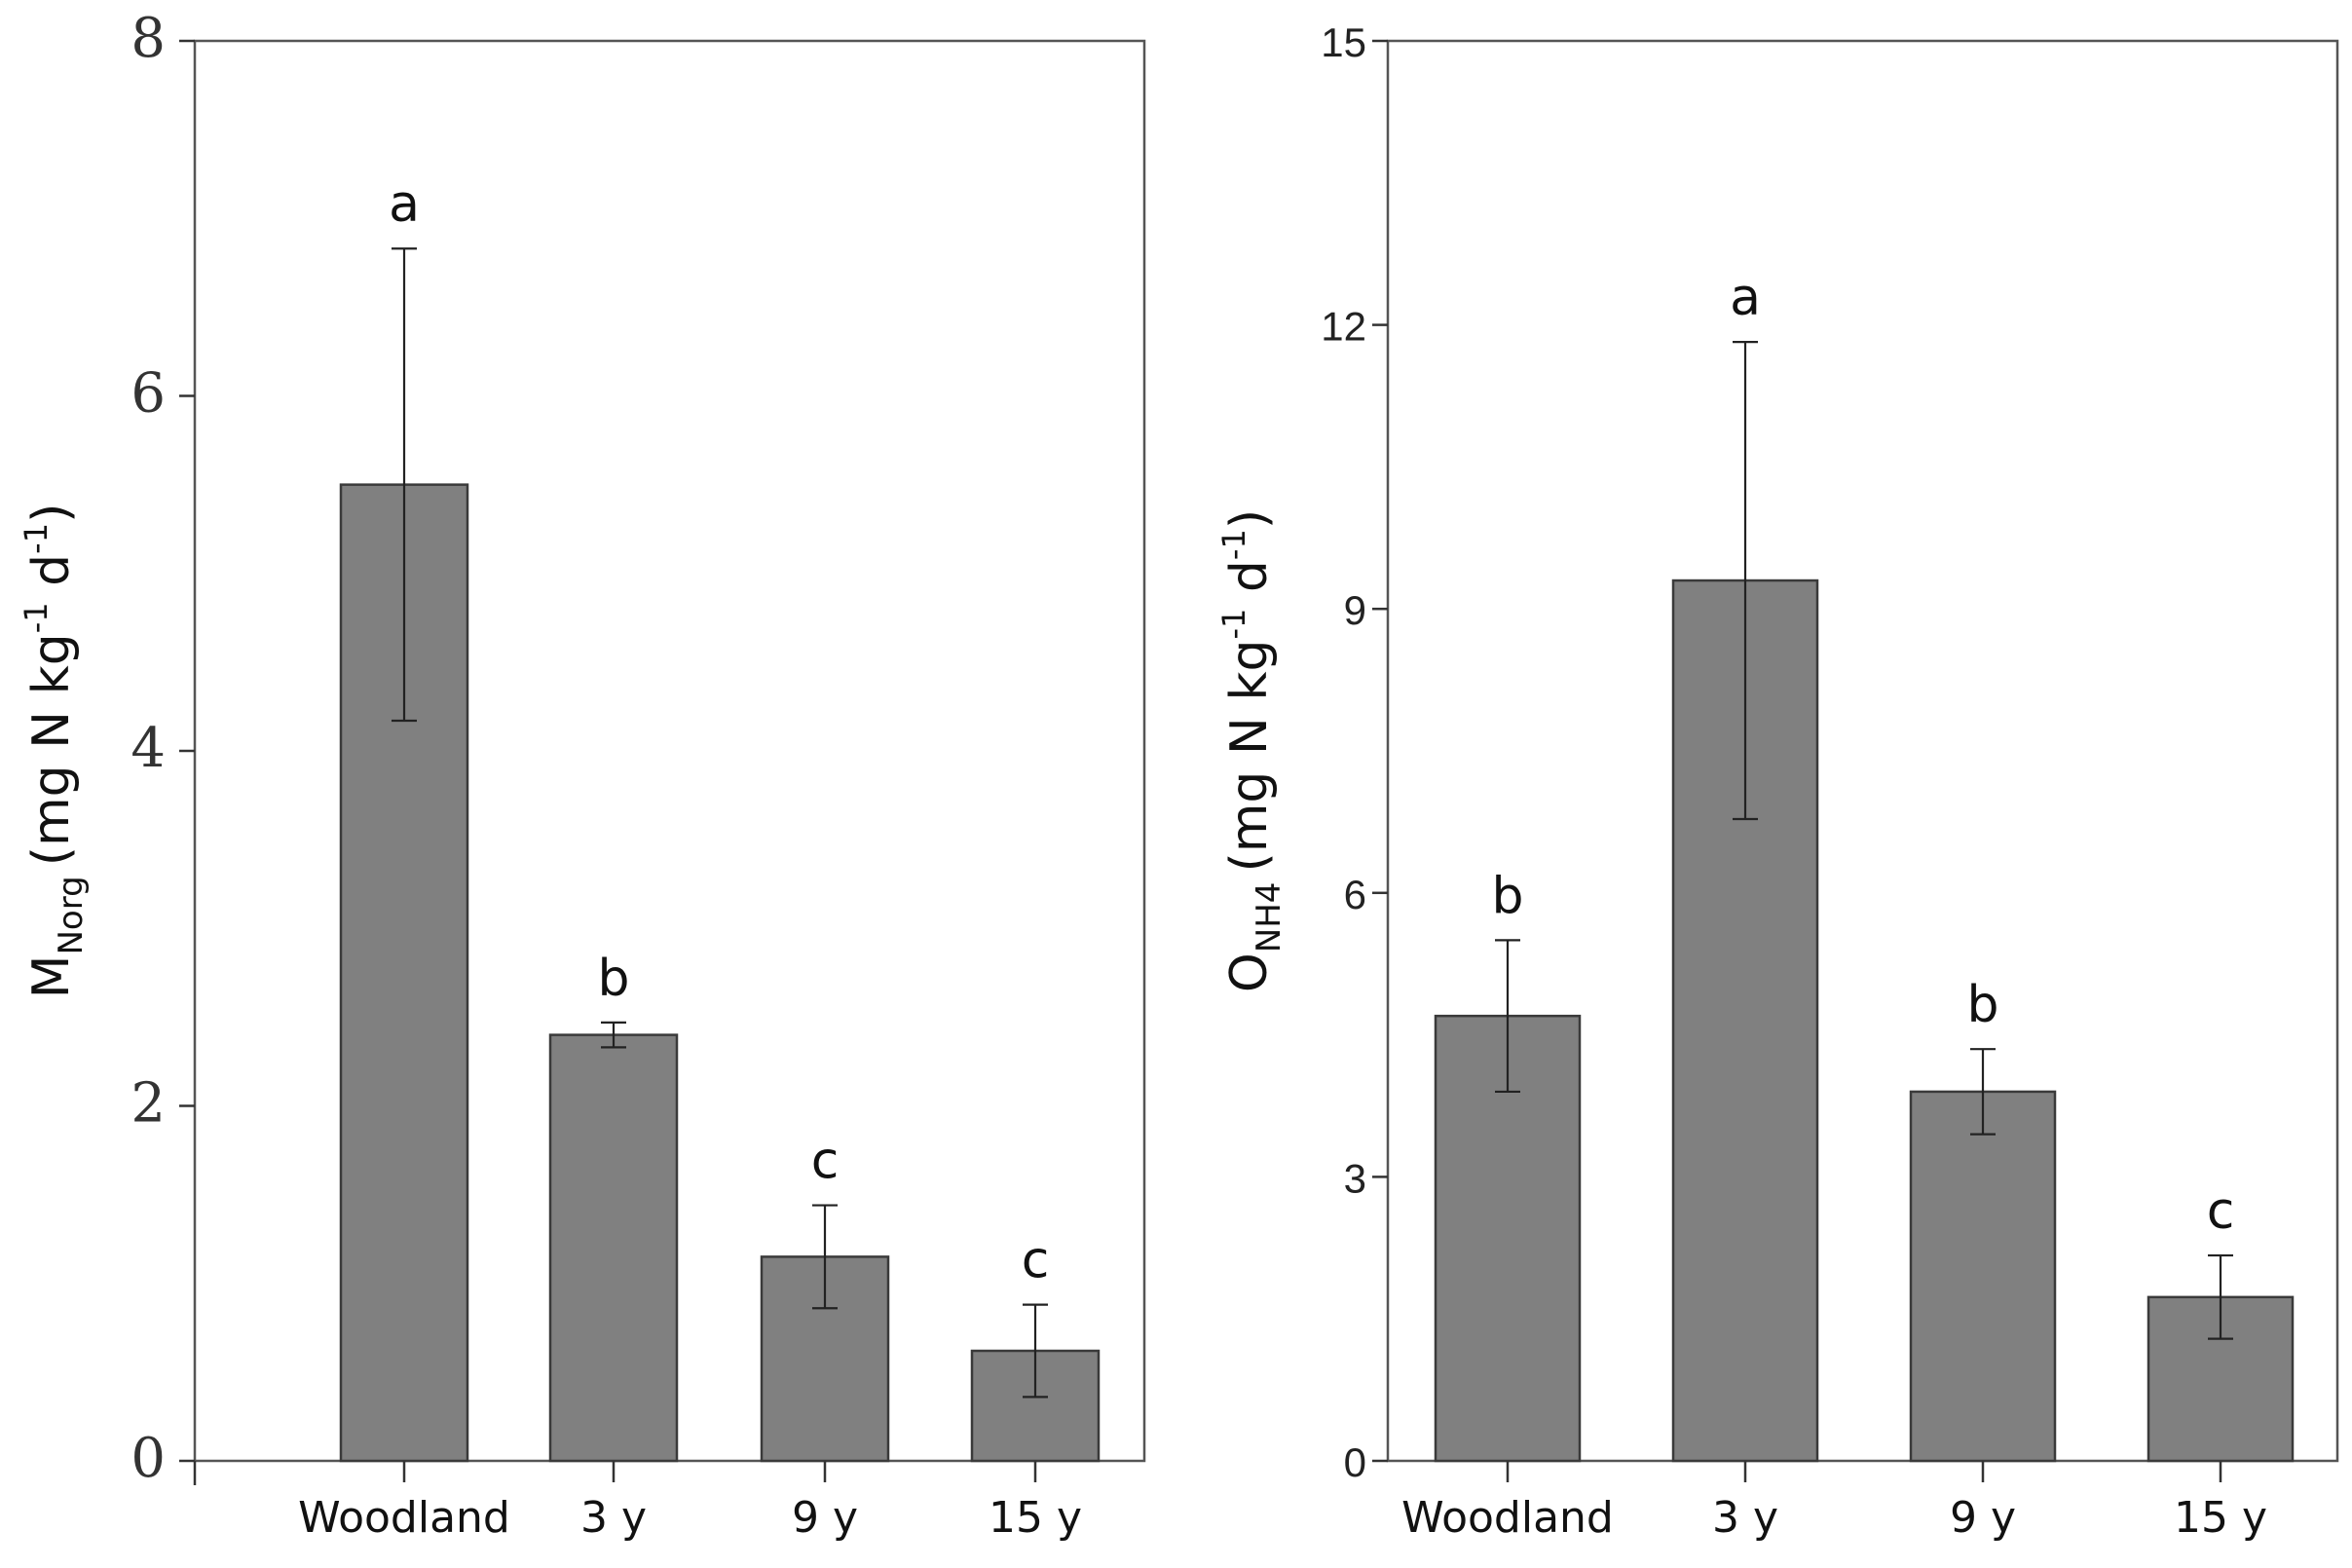 The height and width of the screenshot is (1568, 2352). I want to click on panel-2-error-bar-9y, so click(1983, 1092).